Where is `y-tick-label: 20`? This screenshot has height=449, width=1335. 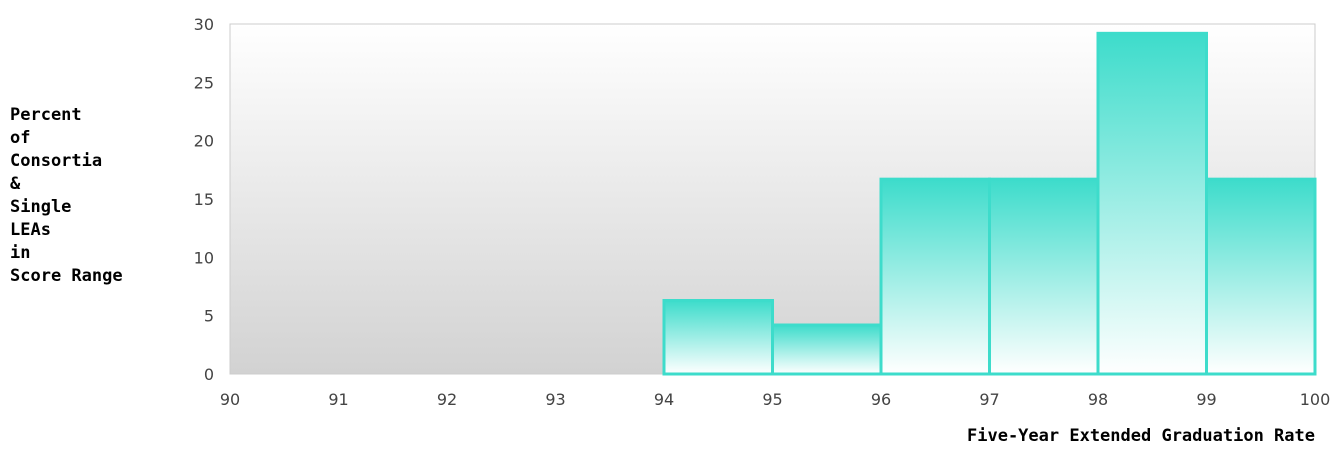
y-tick-label: 20 is located at coordinates (204, 141).